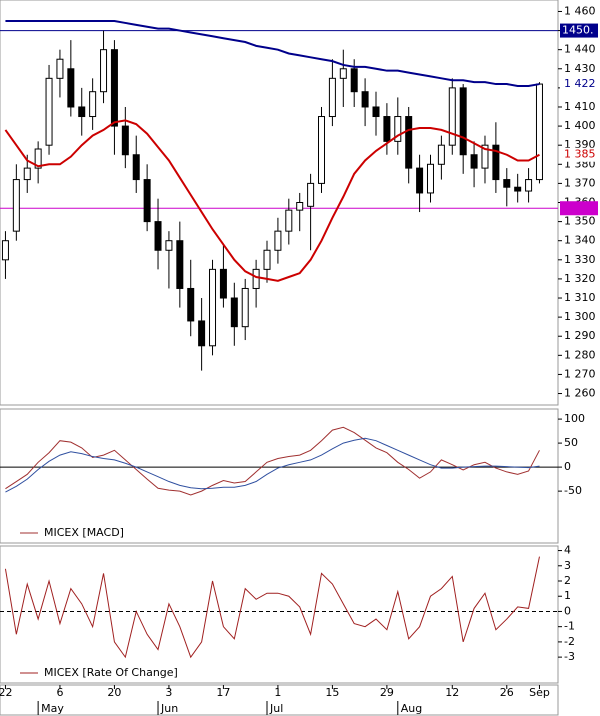 The height and width of the screenshot is (716, 600). I want to click on y-tick-label: 1 460, so click(580, 10).